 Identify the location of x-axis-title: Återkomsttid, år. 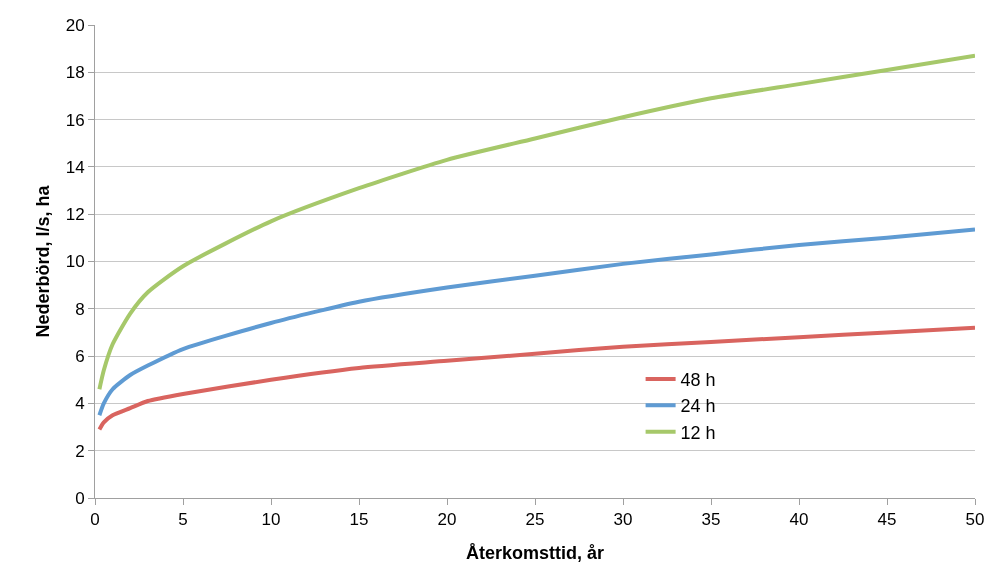
(535, 553).